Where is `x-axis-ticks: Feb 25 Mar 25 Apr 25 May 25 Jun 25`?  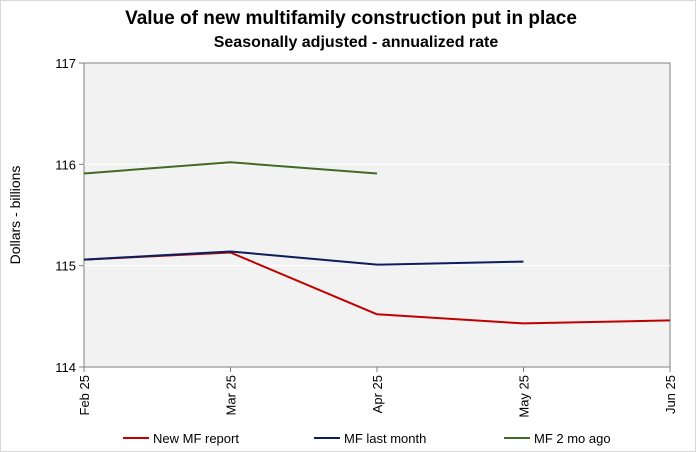
x-axis-ticks: Feb 25 Mar 25 Apr 25 May 25 Jun 25 is located at coordinates (377, 392).